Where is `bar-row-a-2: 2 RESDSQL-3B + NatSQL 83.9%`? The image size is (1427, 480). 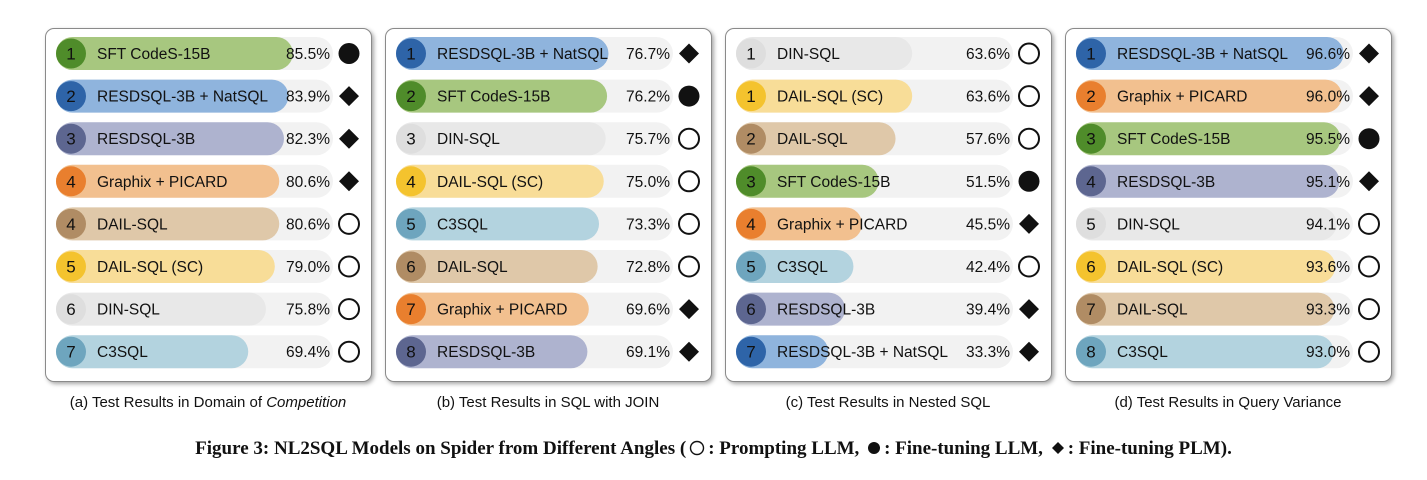
bar-row-a-2: 2 RESDSQL-3B + NatSQL 83.9% is located at coordinates (207, 96).